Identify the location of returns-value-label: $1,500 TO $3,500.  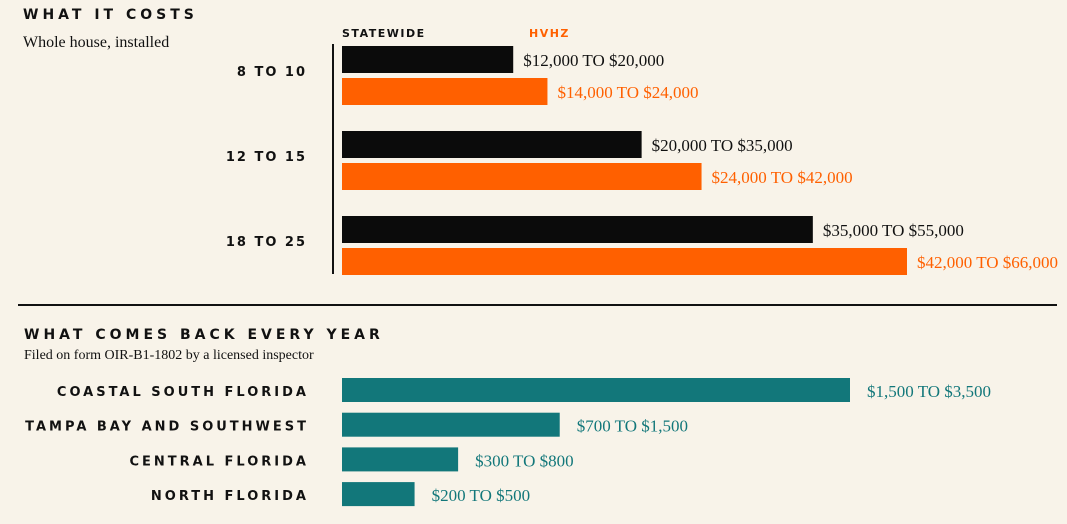
(929, 391).